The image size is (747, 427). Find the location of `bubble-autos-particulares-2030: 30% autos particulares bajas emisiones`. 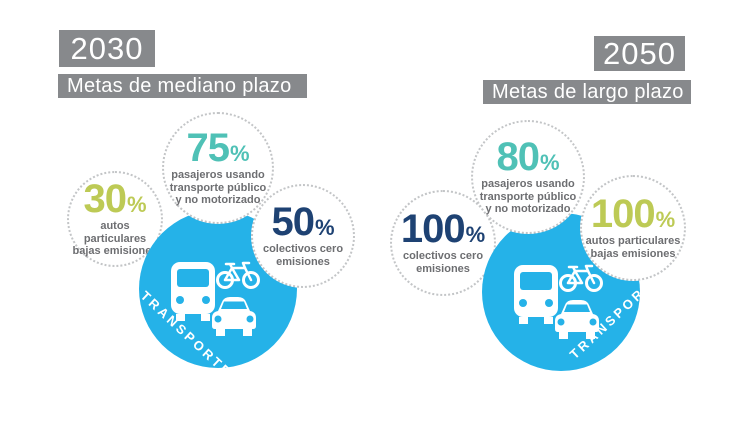

bubble-autos-particulares-2030: 30% autos particulares bajas emisiones is located at coordinates (115, 219).